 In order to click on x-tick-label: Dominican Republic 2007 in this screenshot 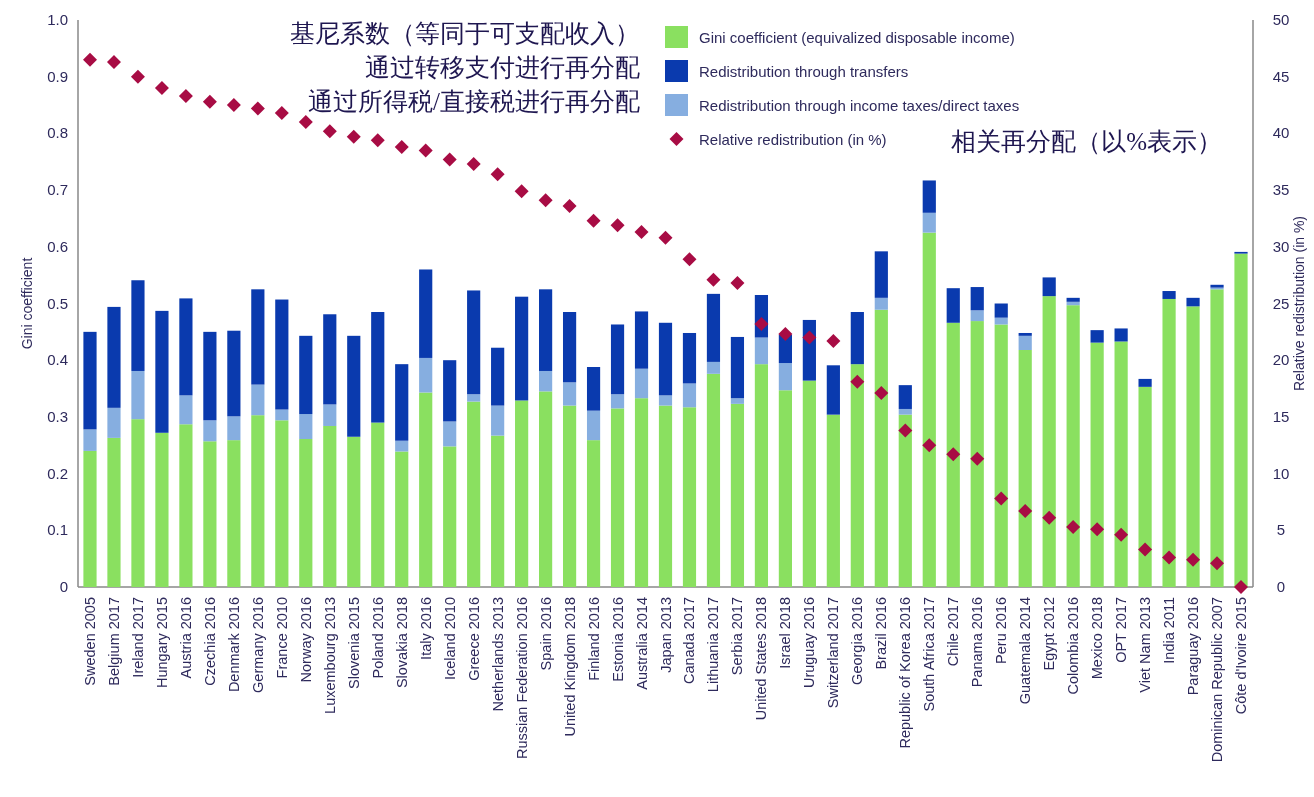, I will do `click(1217, 680)`.